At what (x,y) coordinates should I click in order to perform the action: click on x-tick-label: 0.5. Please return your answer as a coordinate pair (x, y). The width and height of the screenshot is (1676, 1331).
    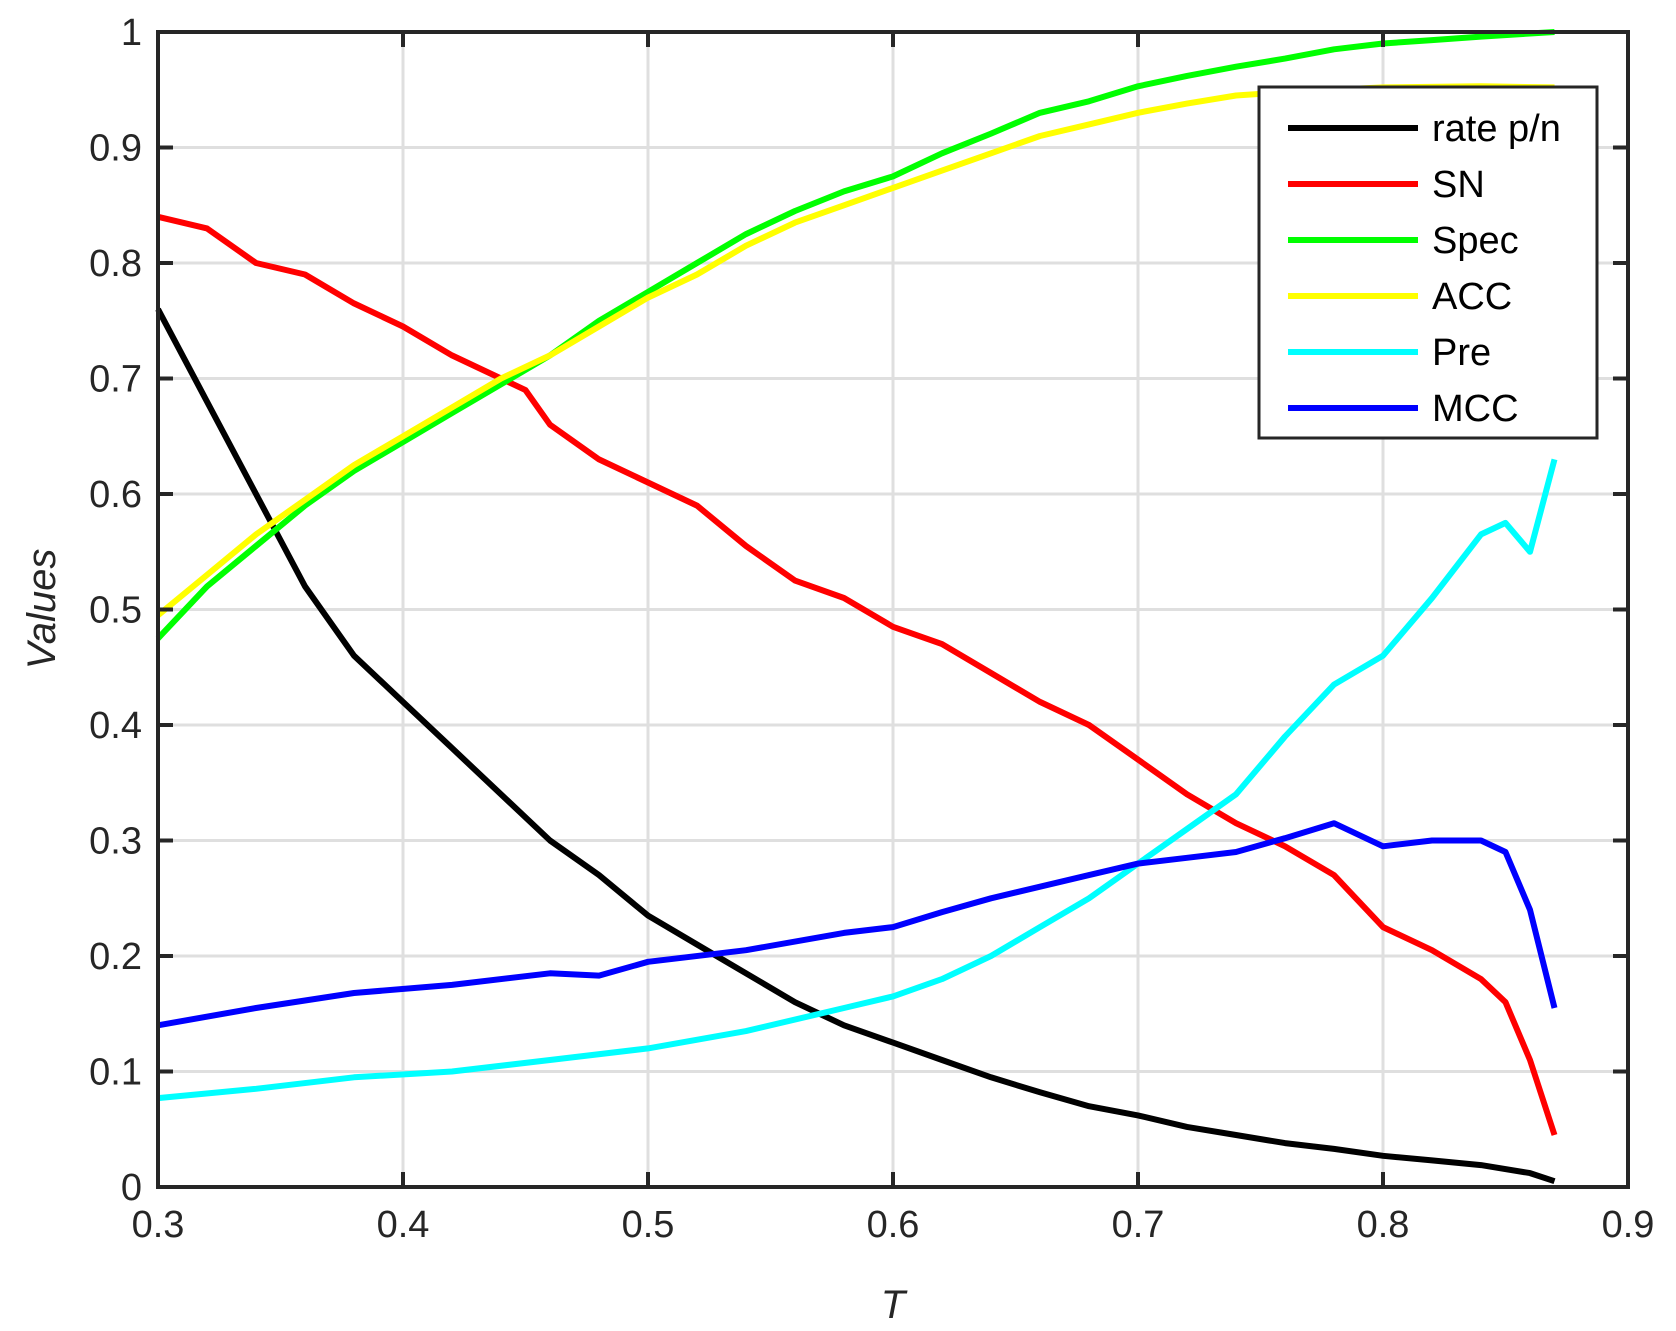
    Looking at the image, I should click on (648, 1225).